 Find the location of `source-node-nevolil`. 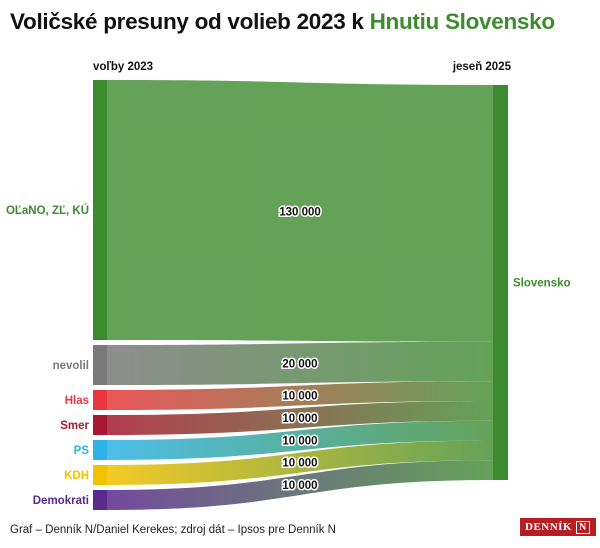

source-node-nevolil is located at coordinates (100, 365).